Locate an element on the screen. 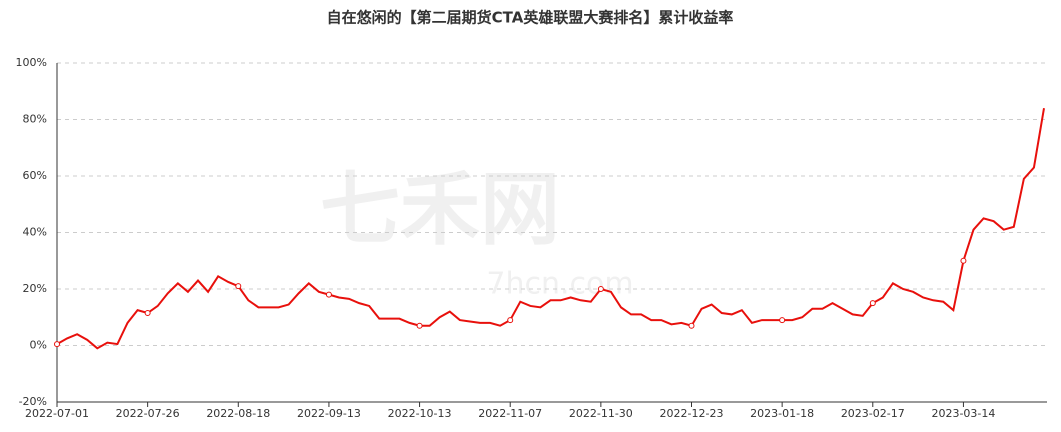 The width and height of the screenshot is (1061, 432). x-tick-label: 2022-12-23 is located at coordinates (692, 413).